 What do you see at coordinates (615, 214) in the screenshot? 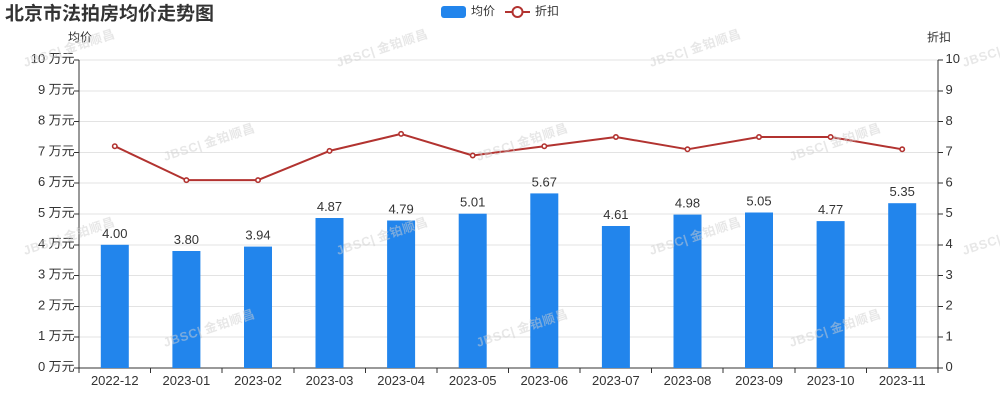
I see `svg-text: 4.61` at bounding box center [615, 214].